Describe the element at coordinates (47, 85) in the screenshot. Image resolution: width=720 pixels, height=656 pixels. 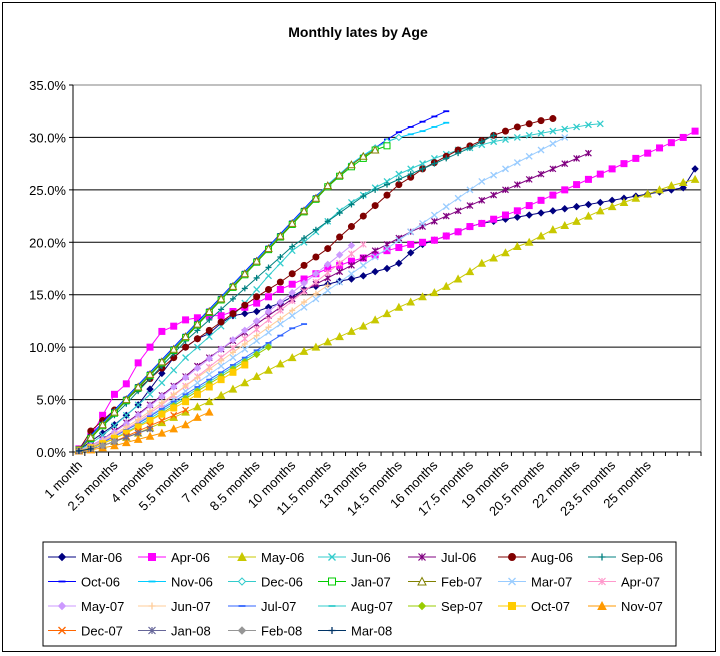
I see `y-tick-label: 35.0%` at that location.